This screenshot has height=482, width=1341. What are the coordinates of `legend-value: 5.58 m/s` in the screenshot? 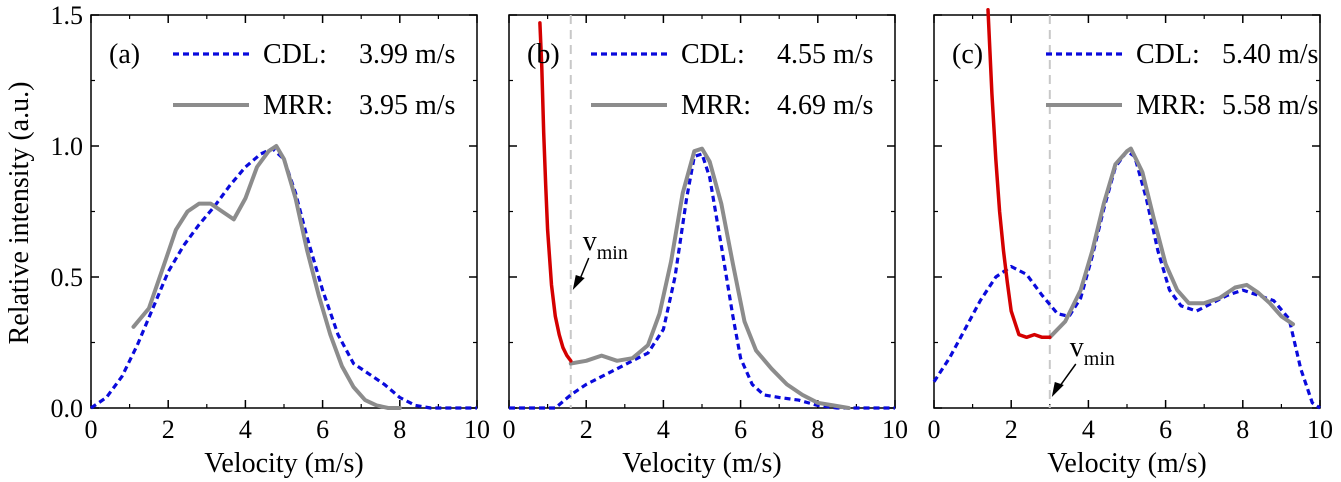 It's located at (1270, 105).